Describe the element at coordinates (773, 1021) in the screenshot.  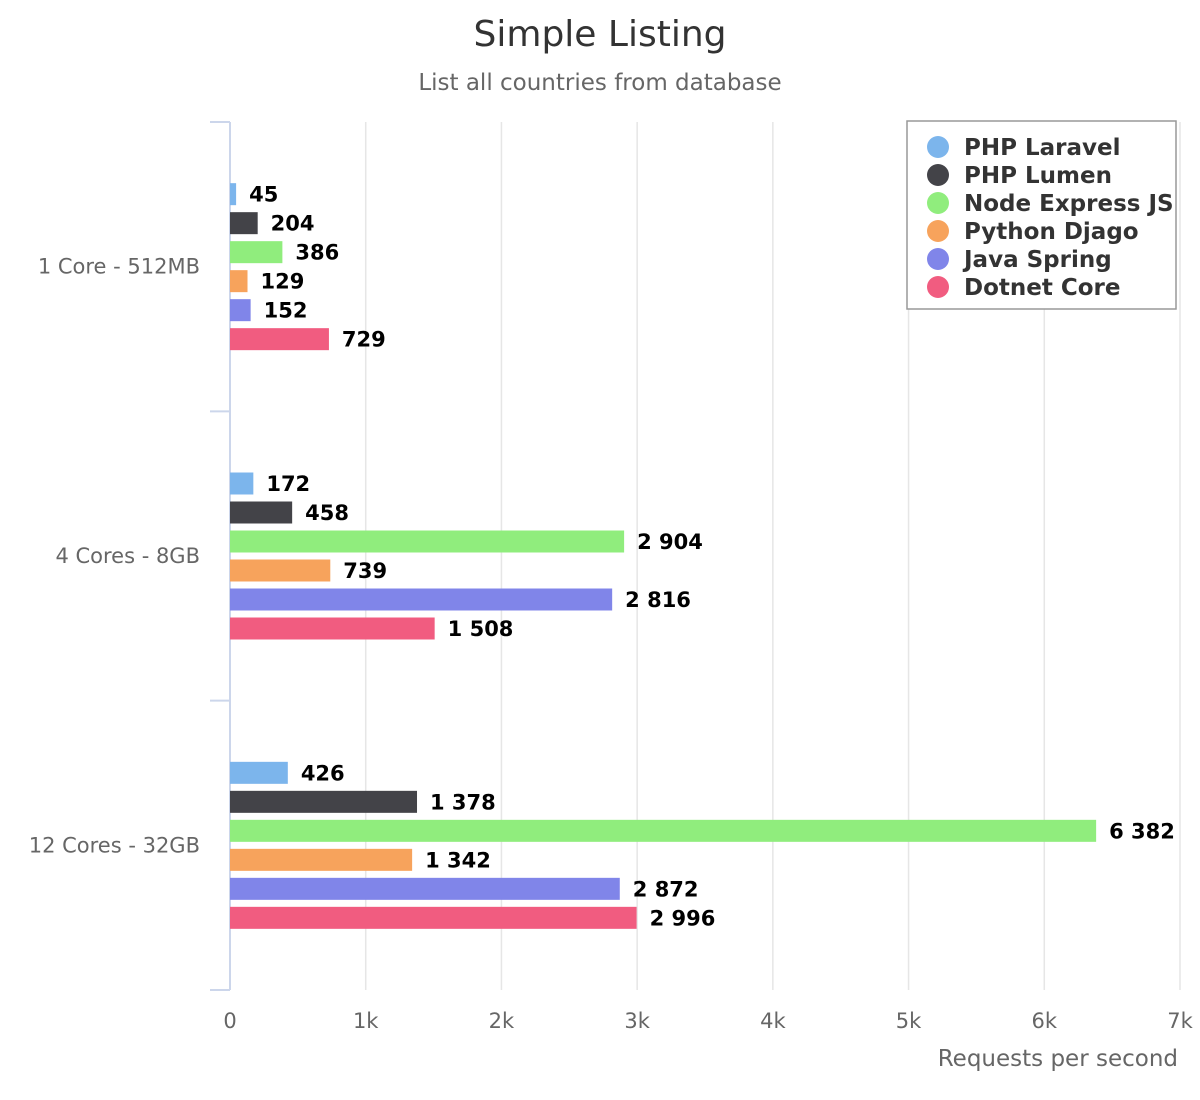
I see `x-tick-label: 4k` at that location.